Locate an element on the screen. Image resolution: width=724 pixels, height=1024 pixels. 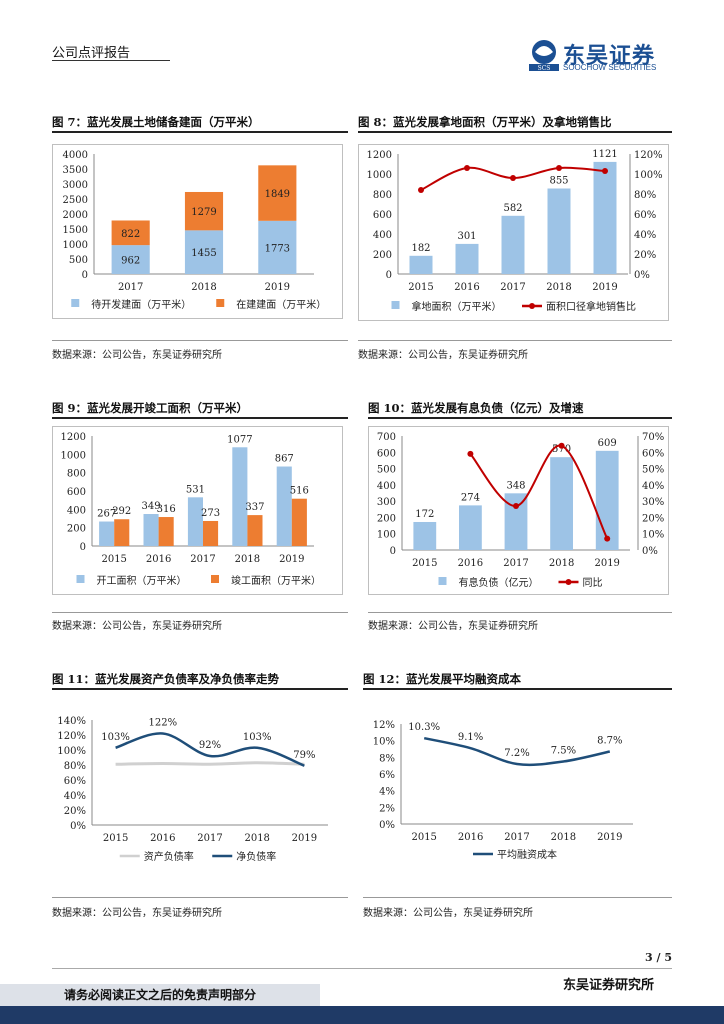
bar-pending is located at coordinates (277, 247).